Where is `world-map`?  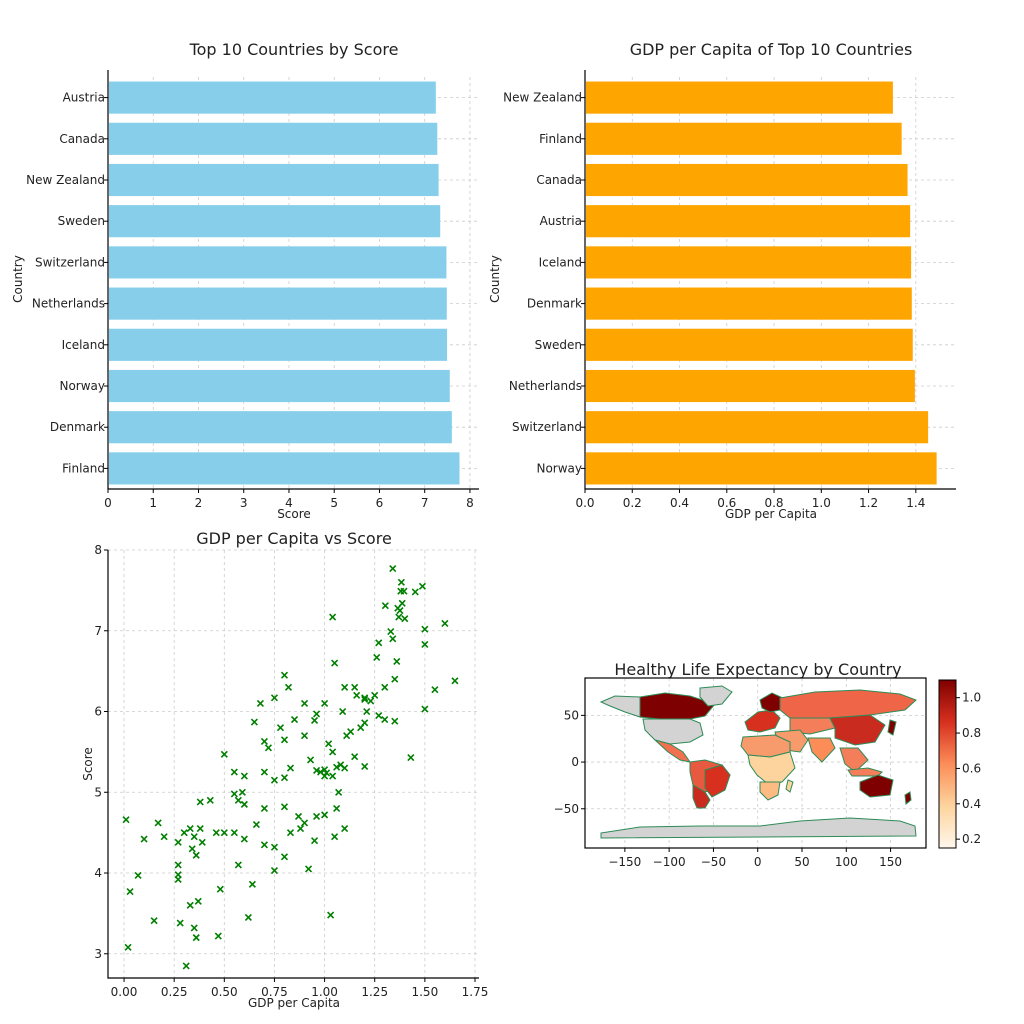 world-map is located at coordinates (758, 762).